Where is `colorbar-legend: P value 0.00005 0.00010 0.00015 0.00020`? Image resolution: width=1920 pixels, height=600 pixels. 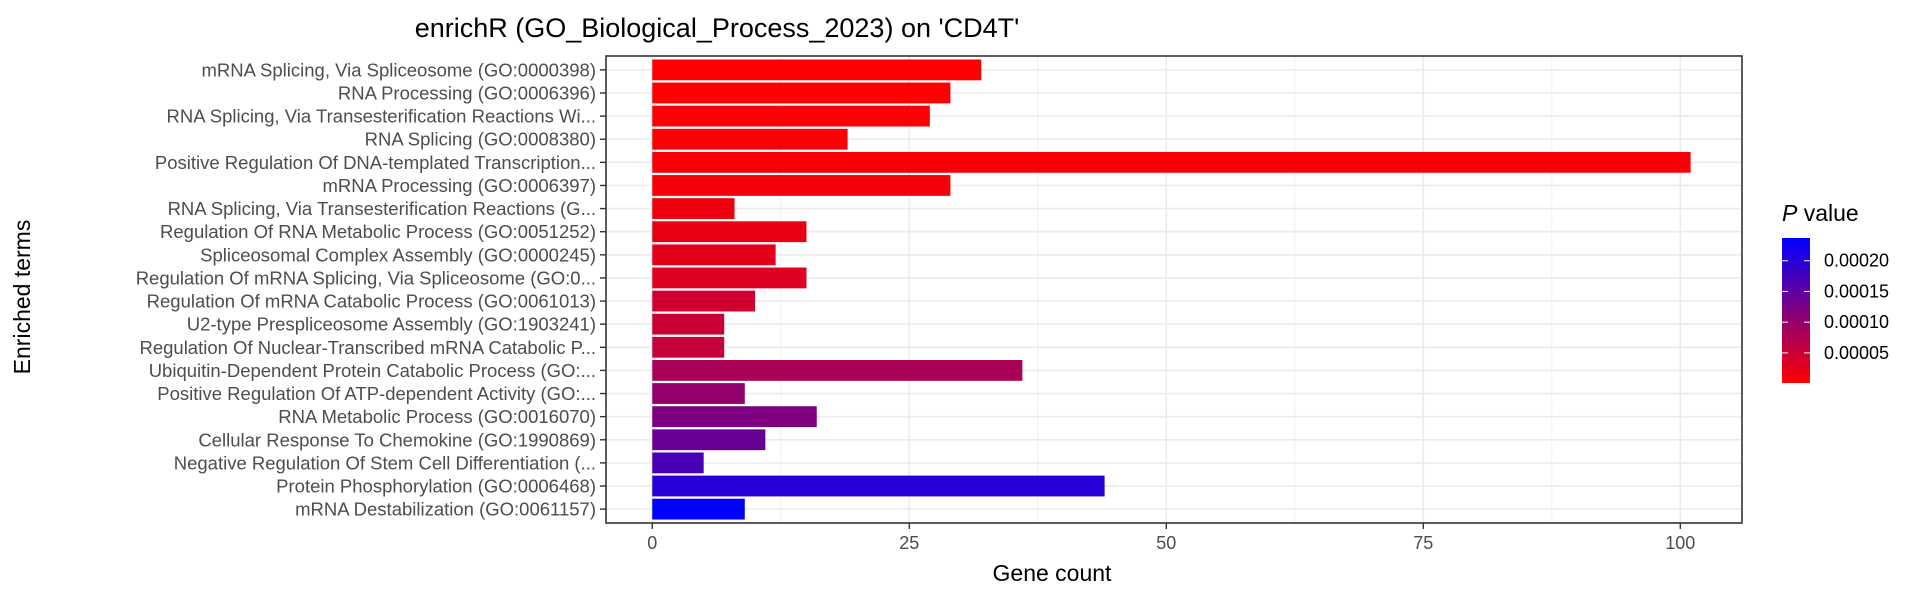
colorbar-legend: P value 0.00005 0.00010 0.00015 0.00020 is located at coordinates (1835, 291).